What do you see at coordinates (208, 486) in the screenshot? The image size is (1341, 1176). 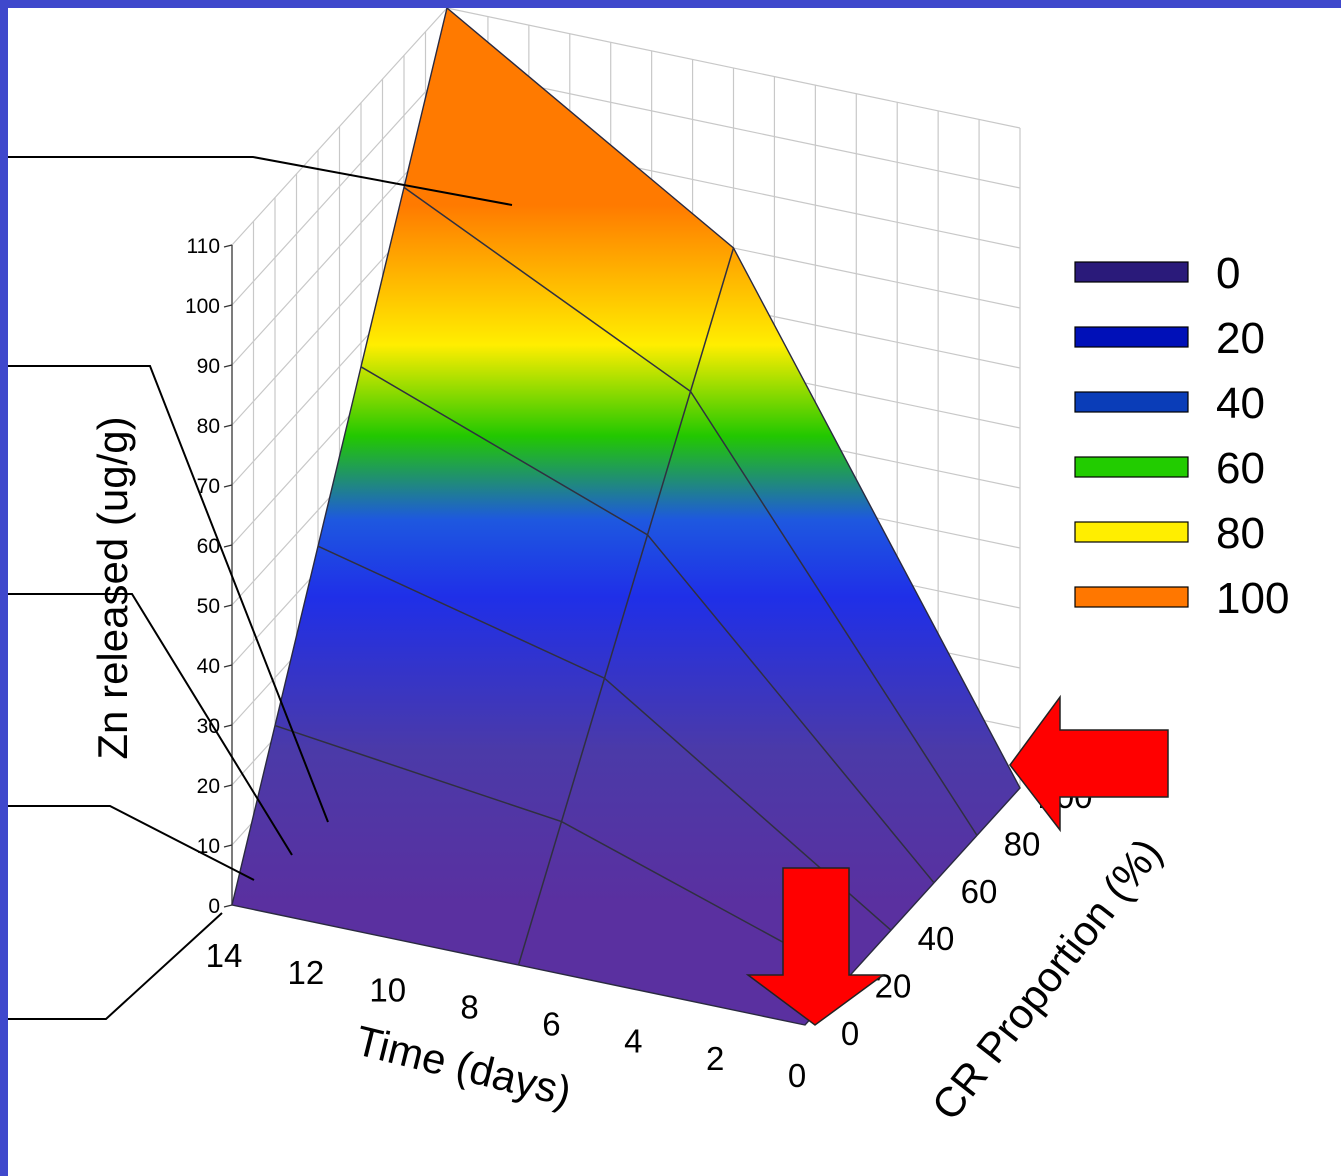 I see `z-tick-label: 70` at bounding box center [208, 486].